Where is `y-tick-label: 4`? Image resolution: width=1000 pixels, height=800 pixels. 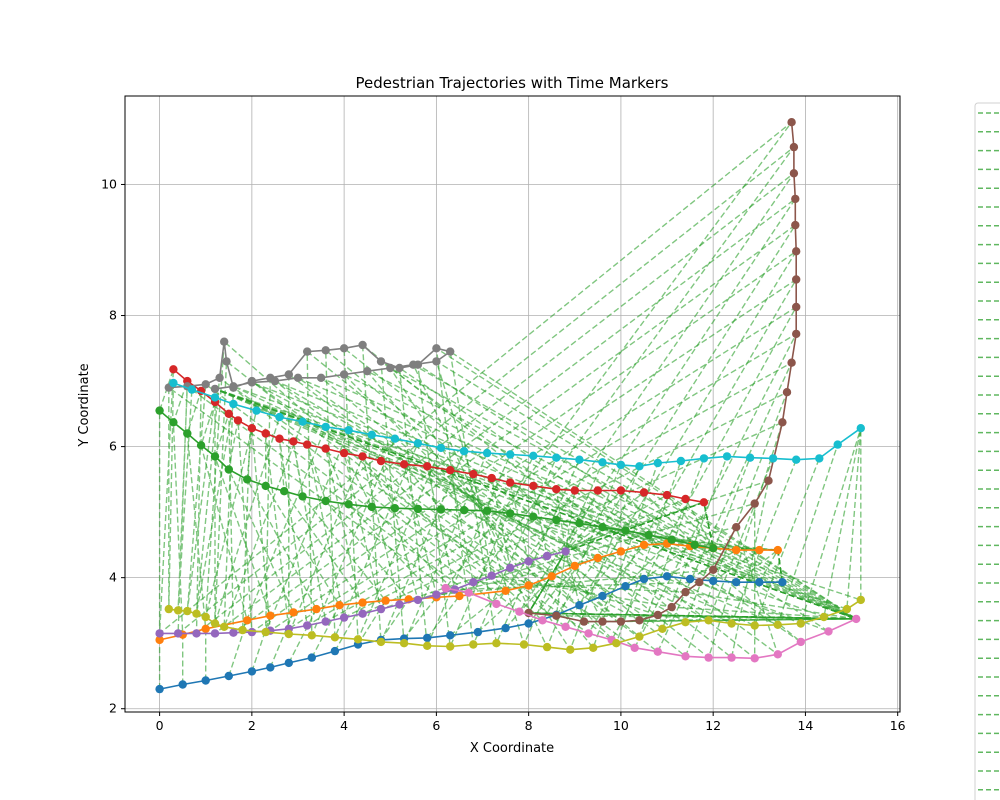 y-tick-label: 4 is located at coordinates (113, 577).